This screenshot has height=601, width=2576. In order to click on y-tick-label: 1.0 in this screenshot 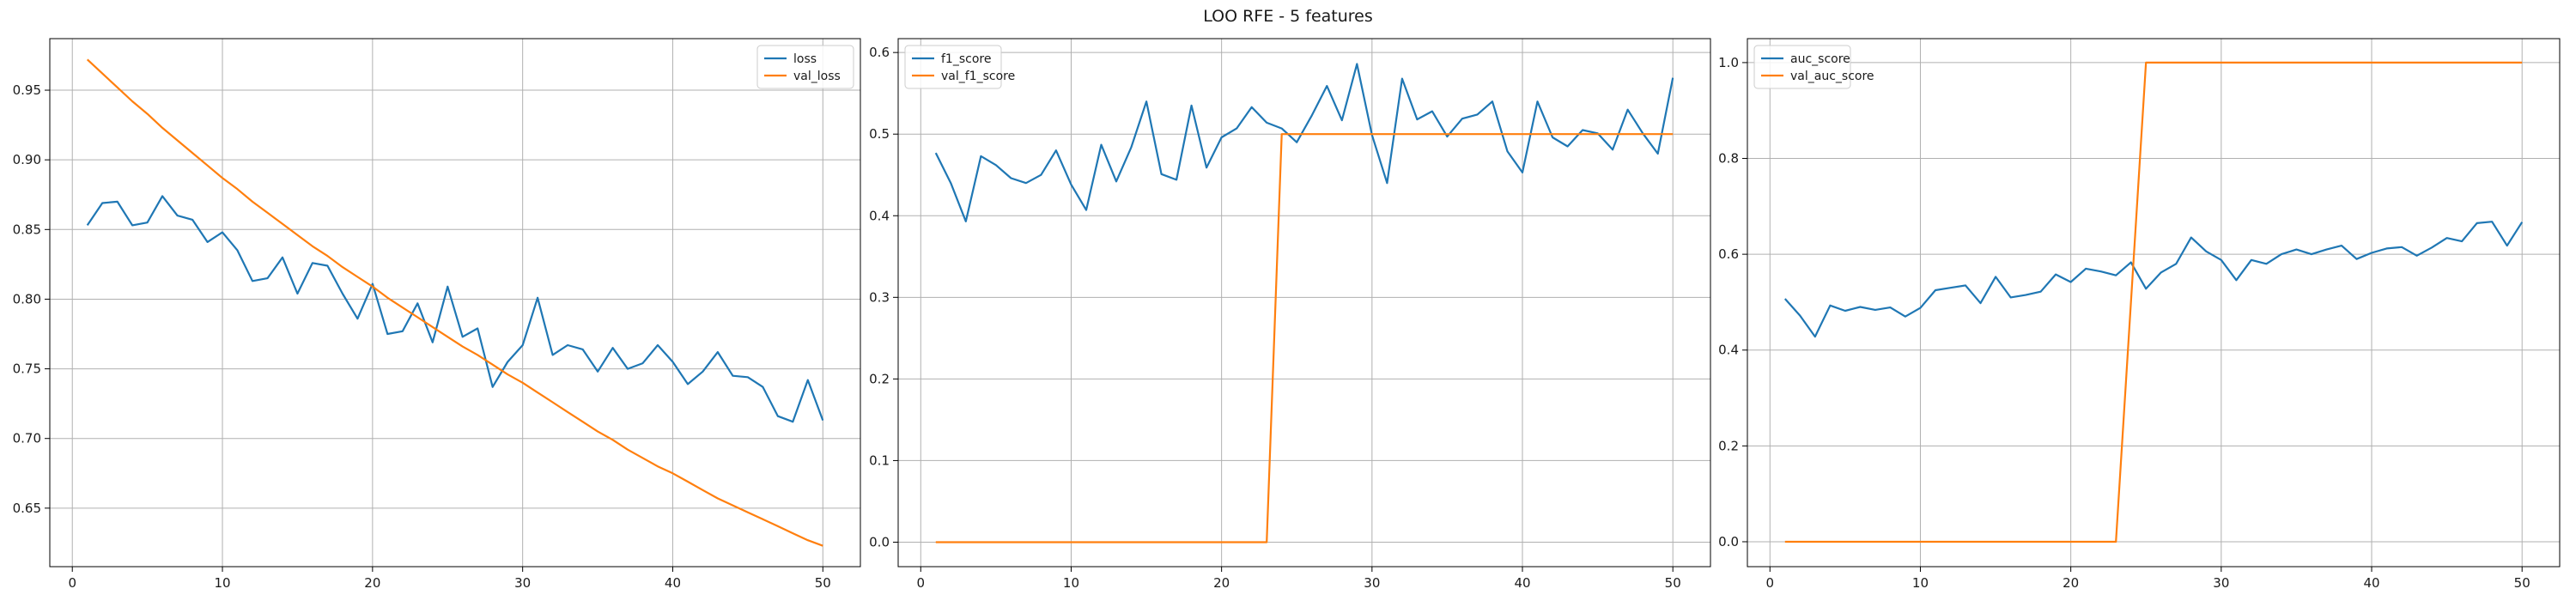, I will do `click(1729, 63)`.